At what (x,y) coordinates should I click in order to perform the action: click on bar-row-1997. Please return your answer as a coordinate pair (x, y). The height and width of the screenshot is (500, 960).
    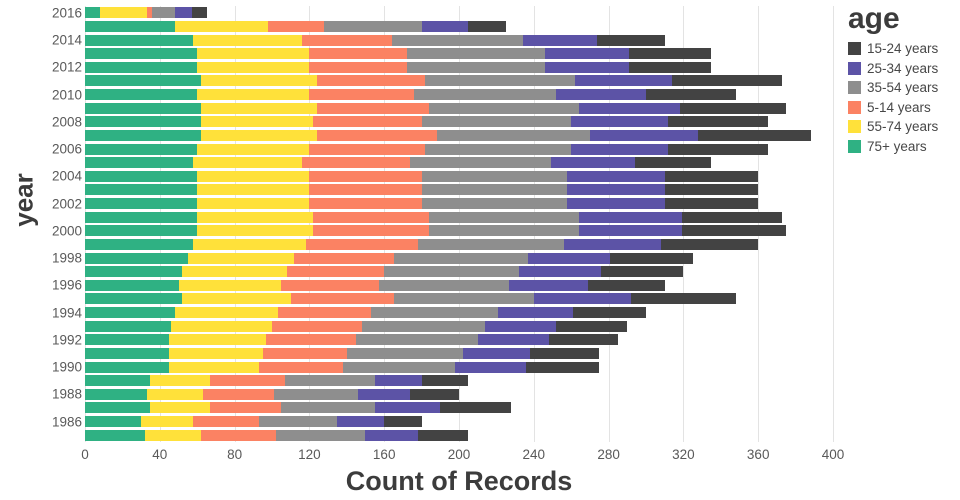
    Looking at the image, I should click on (459, 272).